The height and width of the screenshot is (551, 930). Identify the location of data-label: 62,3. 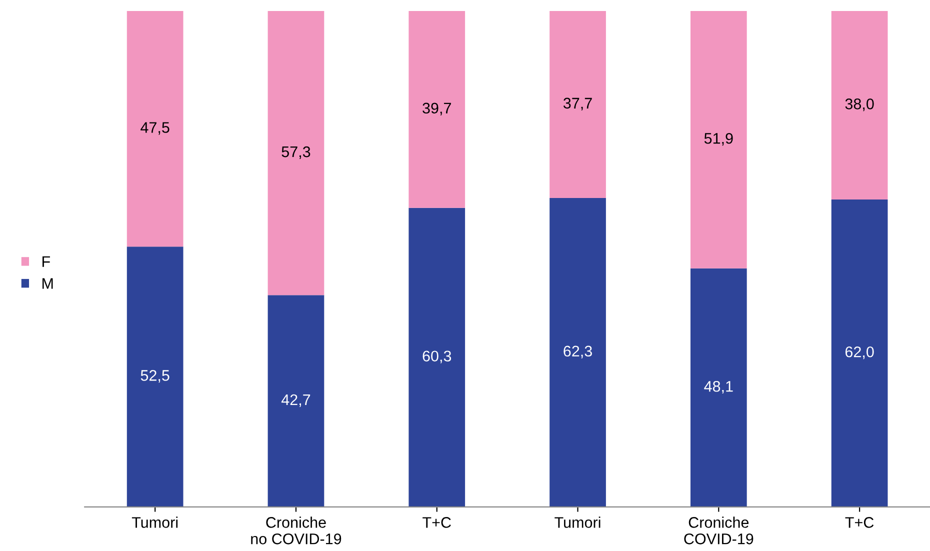
(578, 352).